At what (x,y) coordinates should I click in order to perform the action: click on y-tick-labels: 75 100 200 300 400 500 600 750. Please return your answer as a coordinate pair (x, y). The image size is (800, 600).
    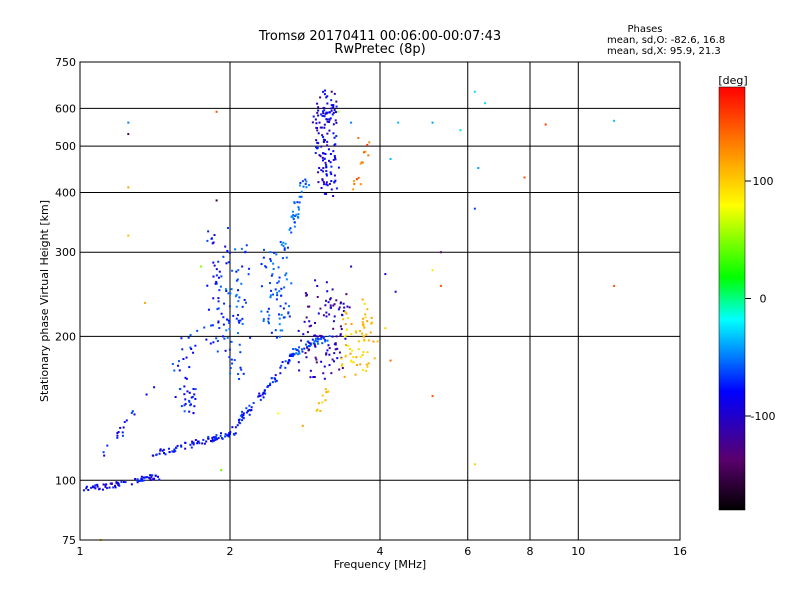
    Looking at the image, I should click on (65, 301).